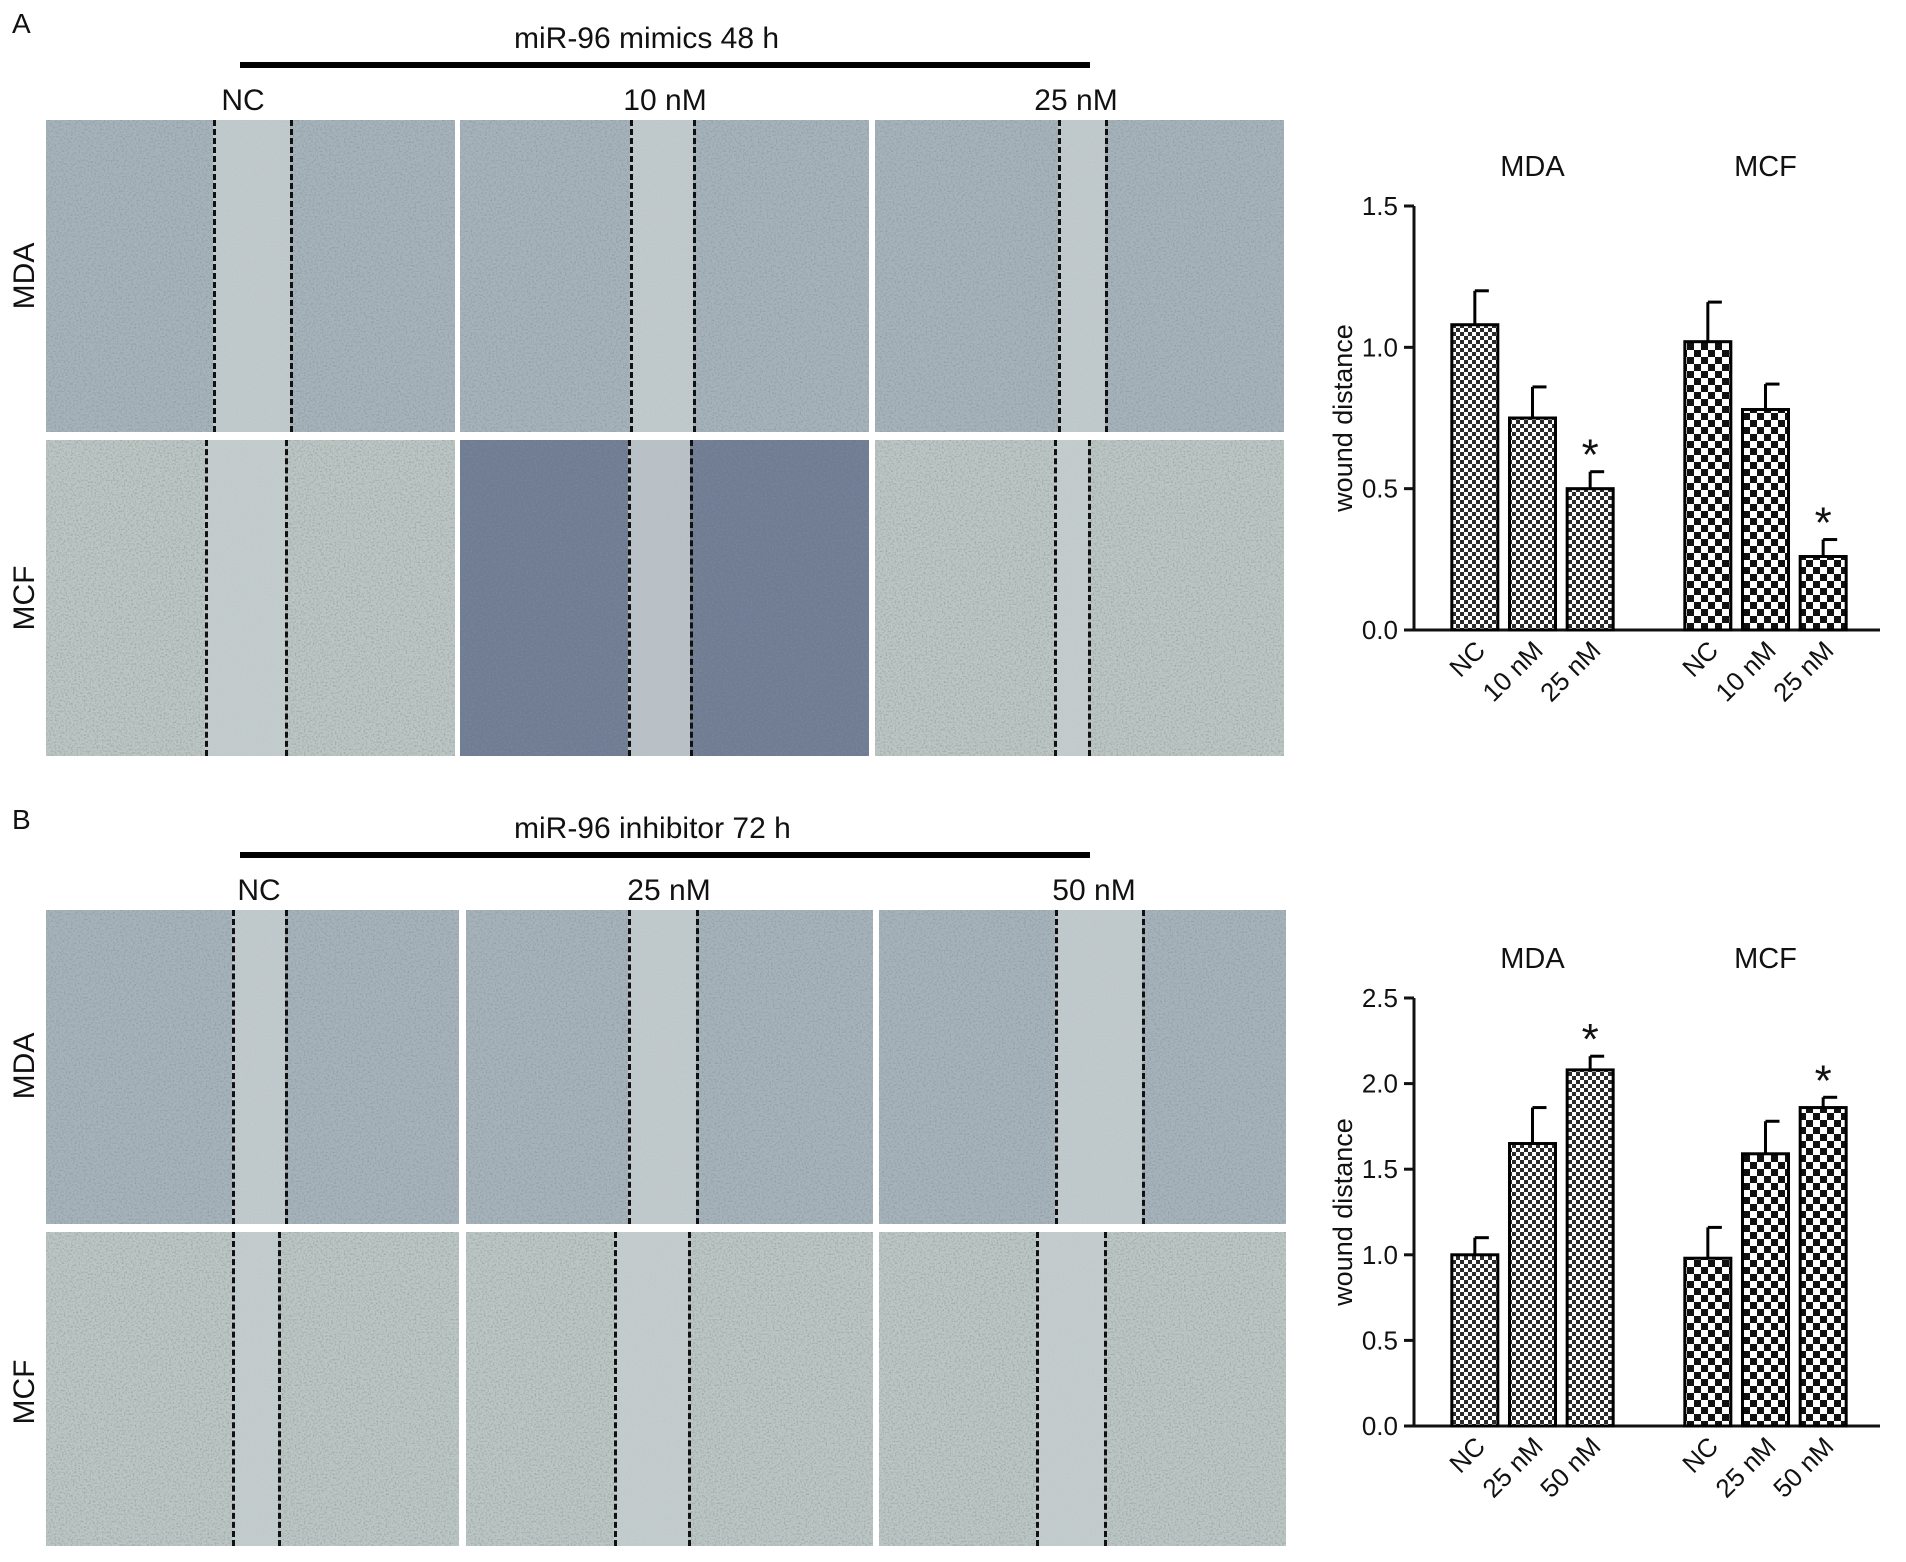  What do you see at coordinates (669, 1067) in the screenshot?
I see `micrograph-b-mda-25nm` at bounding box center [669, 1067].